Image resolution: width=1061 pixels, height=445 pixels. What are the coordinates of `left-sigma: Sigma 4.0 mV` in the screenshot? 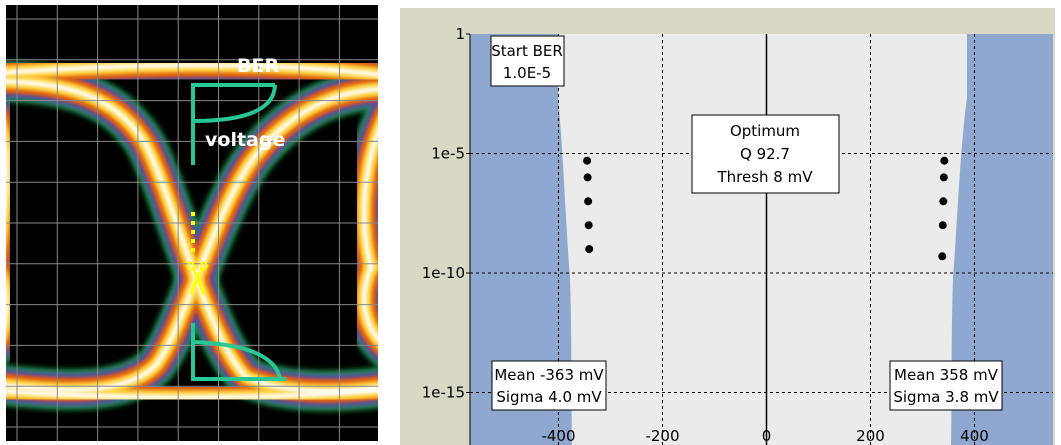 It's located at (549, 397).